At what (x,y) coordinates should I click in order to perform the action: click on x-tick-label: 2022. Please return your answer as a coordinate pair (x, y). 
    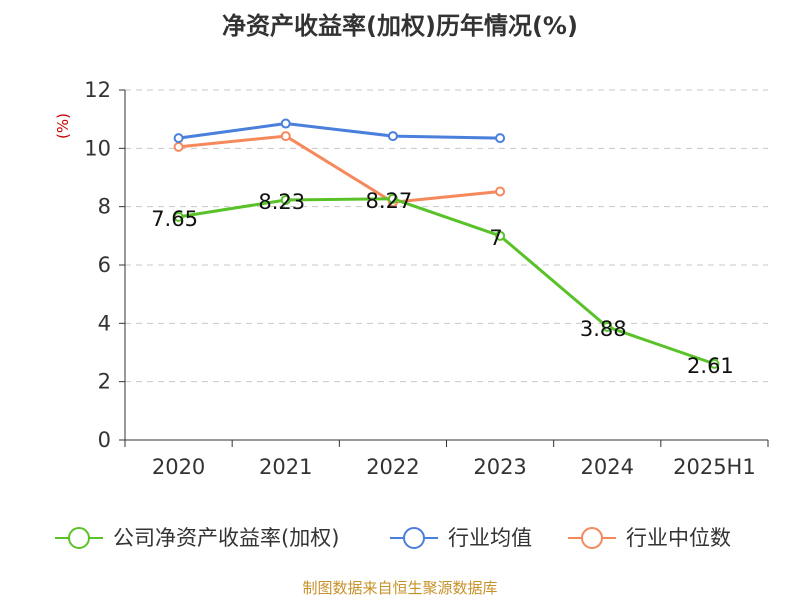
    Looking at the image, I should click on (392, 467).